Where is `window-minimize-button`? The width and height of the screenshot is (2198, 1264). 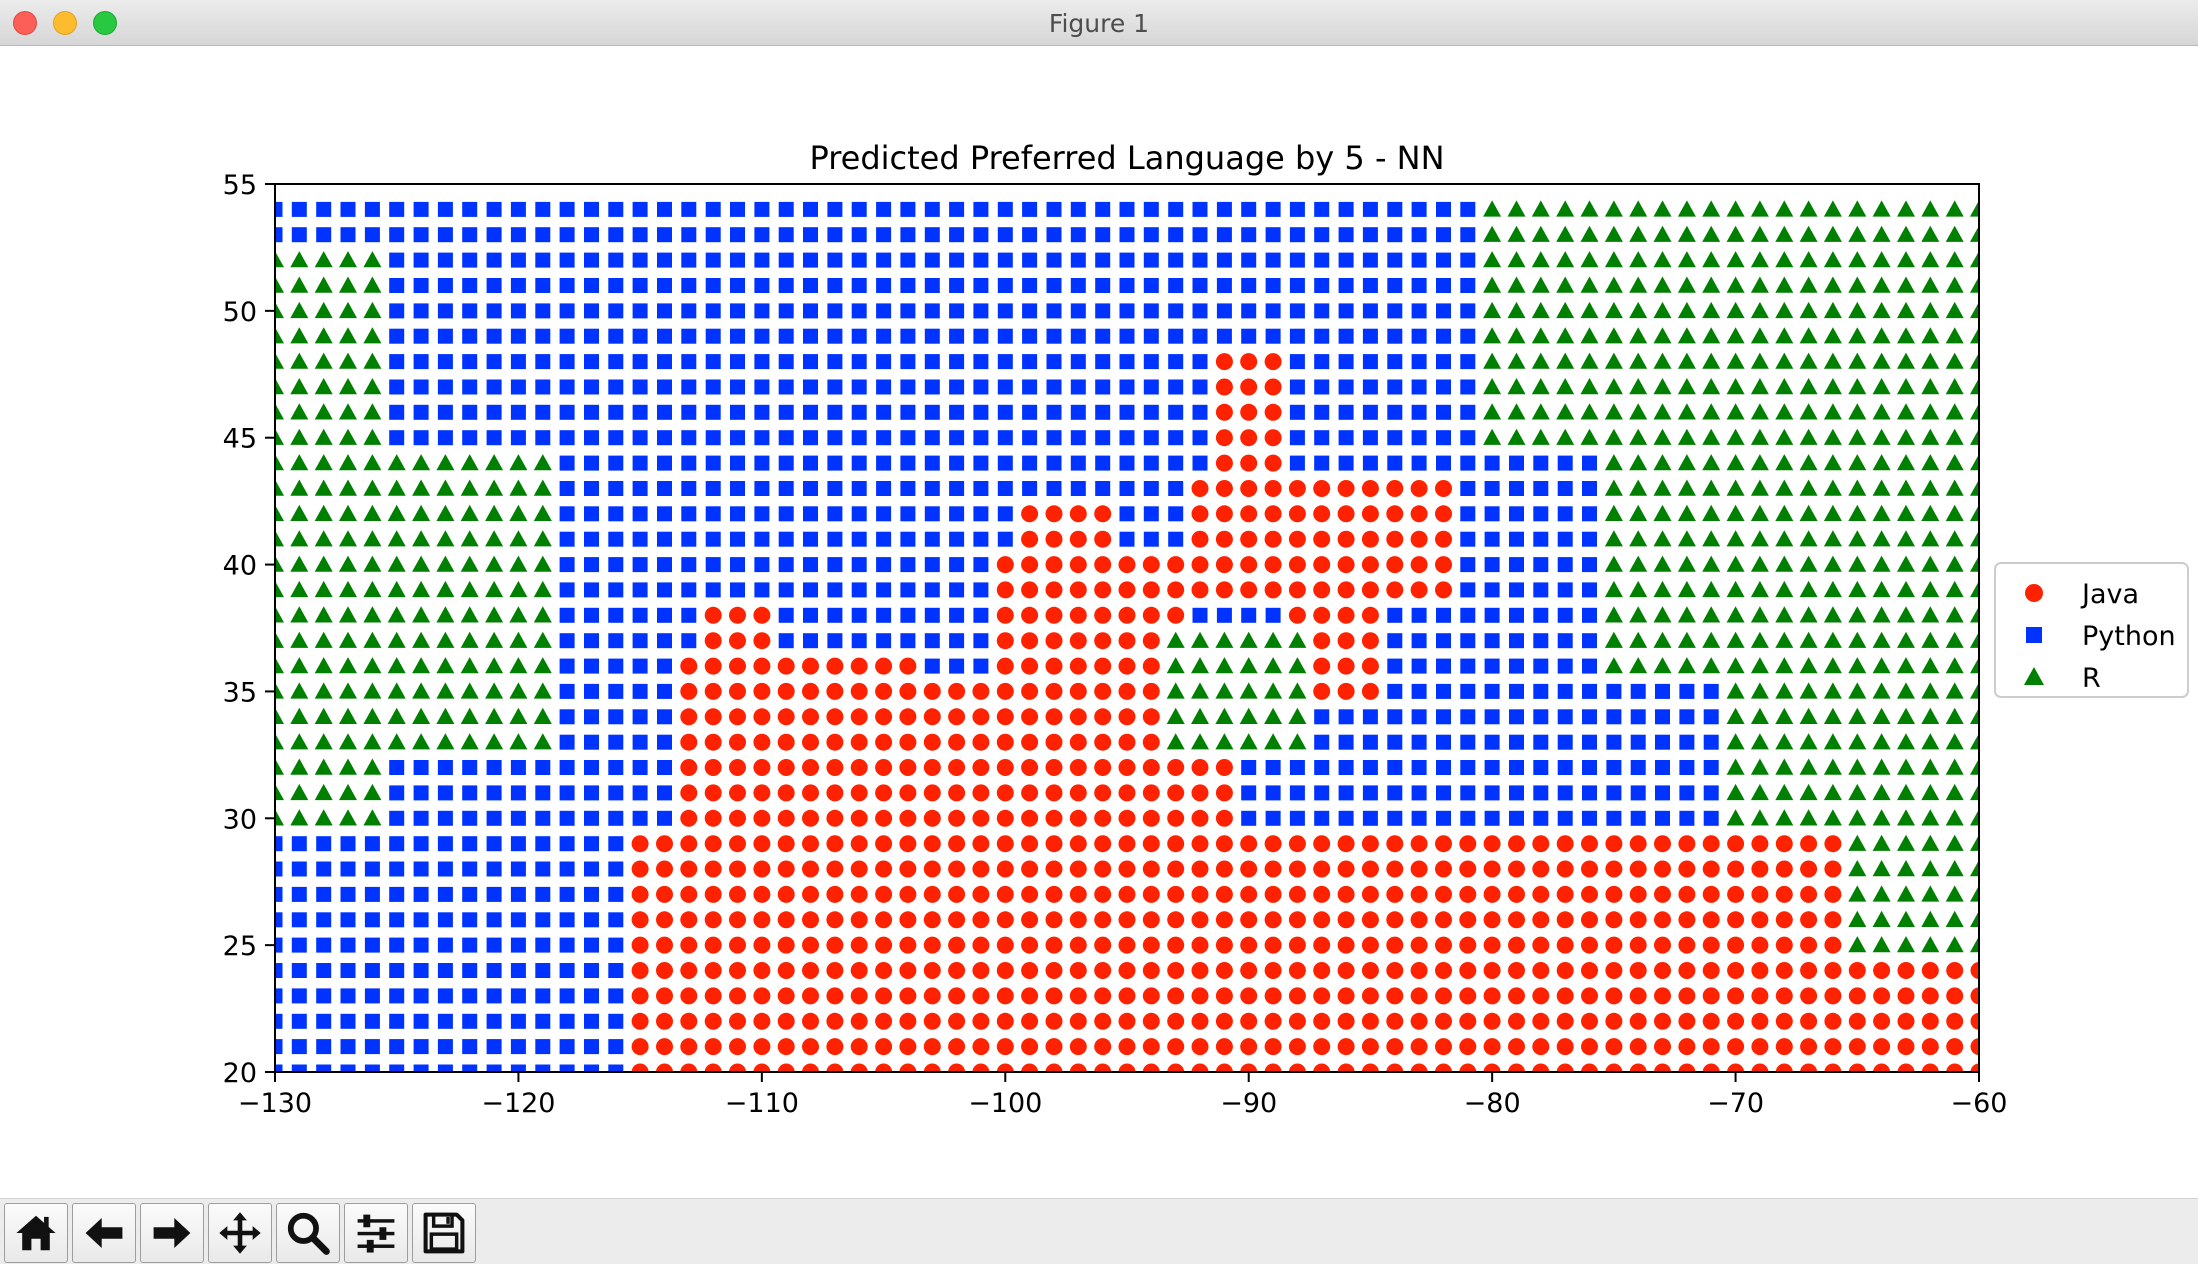
window-minimize-button is located at coordinates (65, 23).